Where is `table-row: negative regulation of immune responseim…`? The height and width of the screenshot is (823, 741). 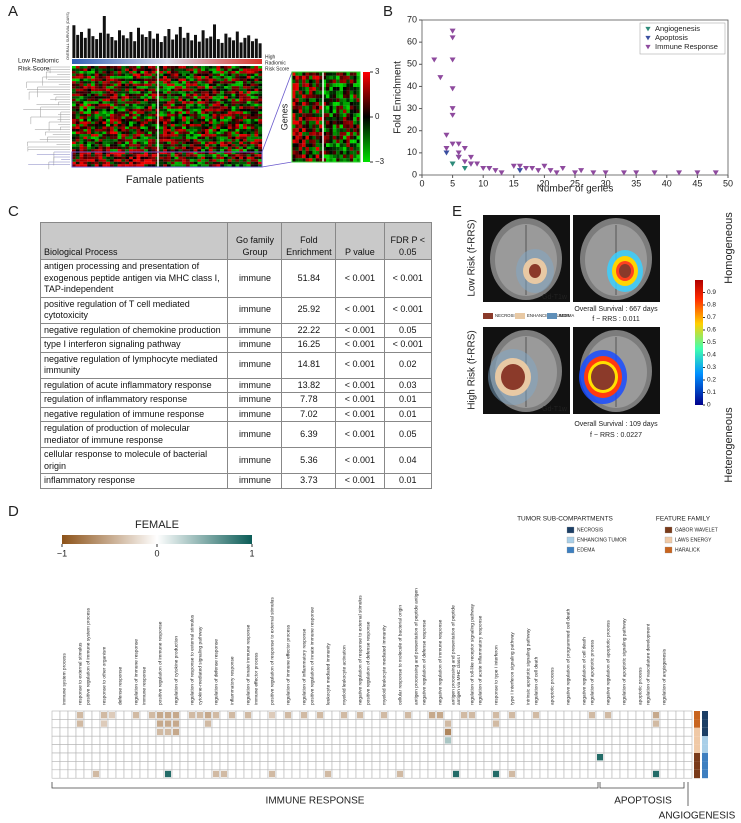
table-row: negative regulation of immune responseim… is located at coordinates (236, 414).